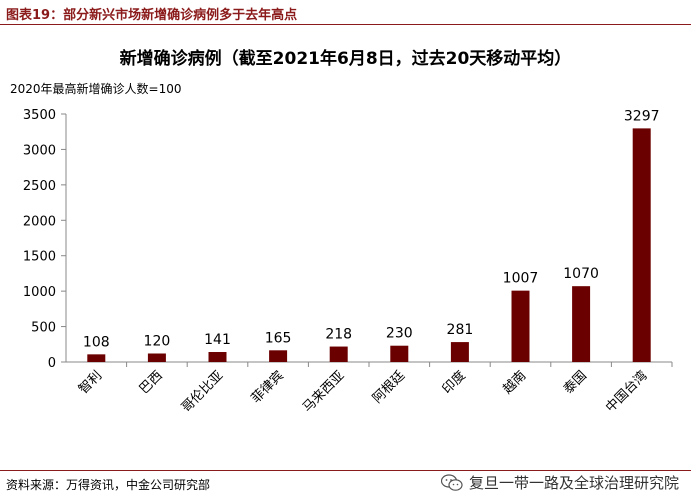 This screenshot has height=496, width=691. What do you see at coordinates (573, 483) in the screenshot?
I see `watermark-text: 复旦一带一路及全球治理研究院` at bounding box center [573, 483].